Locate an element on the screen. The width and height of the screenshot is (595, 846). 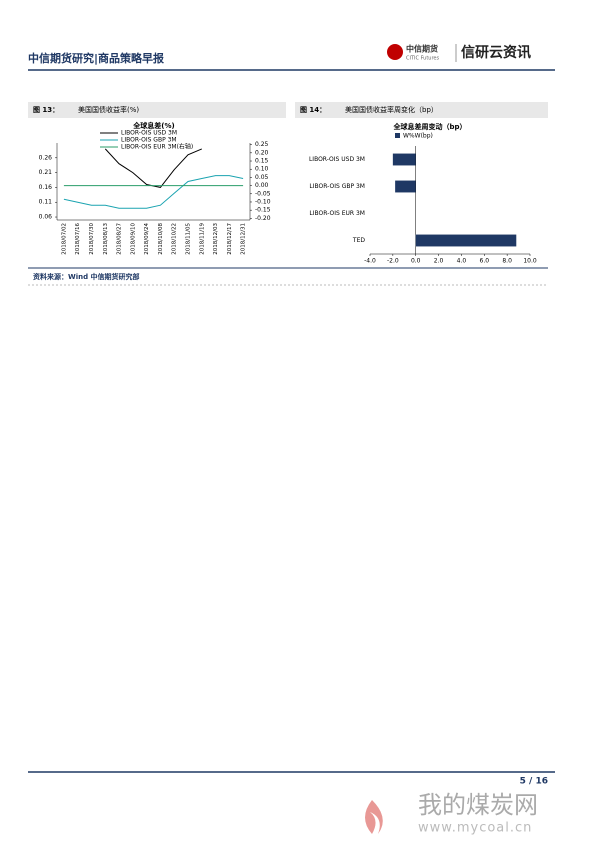
chart-title: 全球息差(%) is located at coordinates (153, 125).